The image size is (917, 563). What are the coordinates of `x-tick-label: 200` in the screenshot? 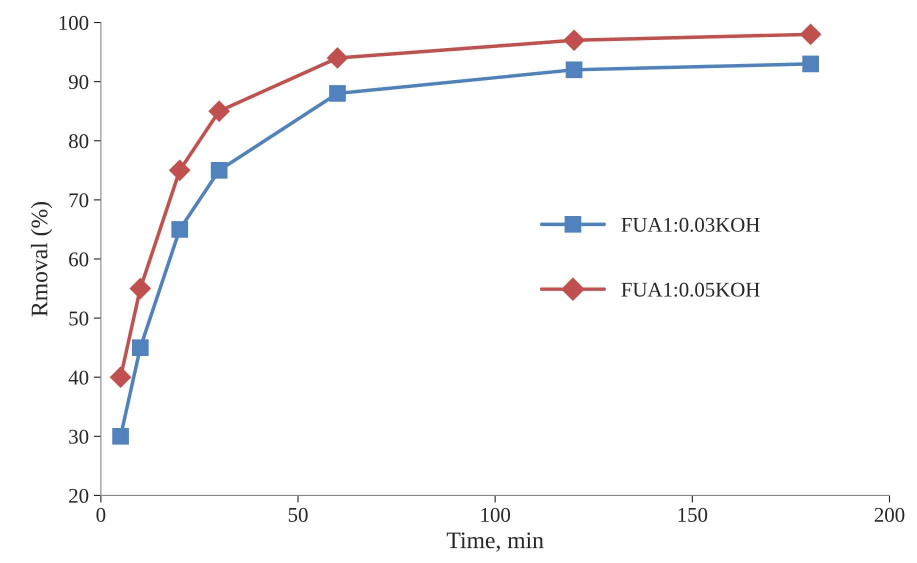 It's located at (889, 515).